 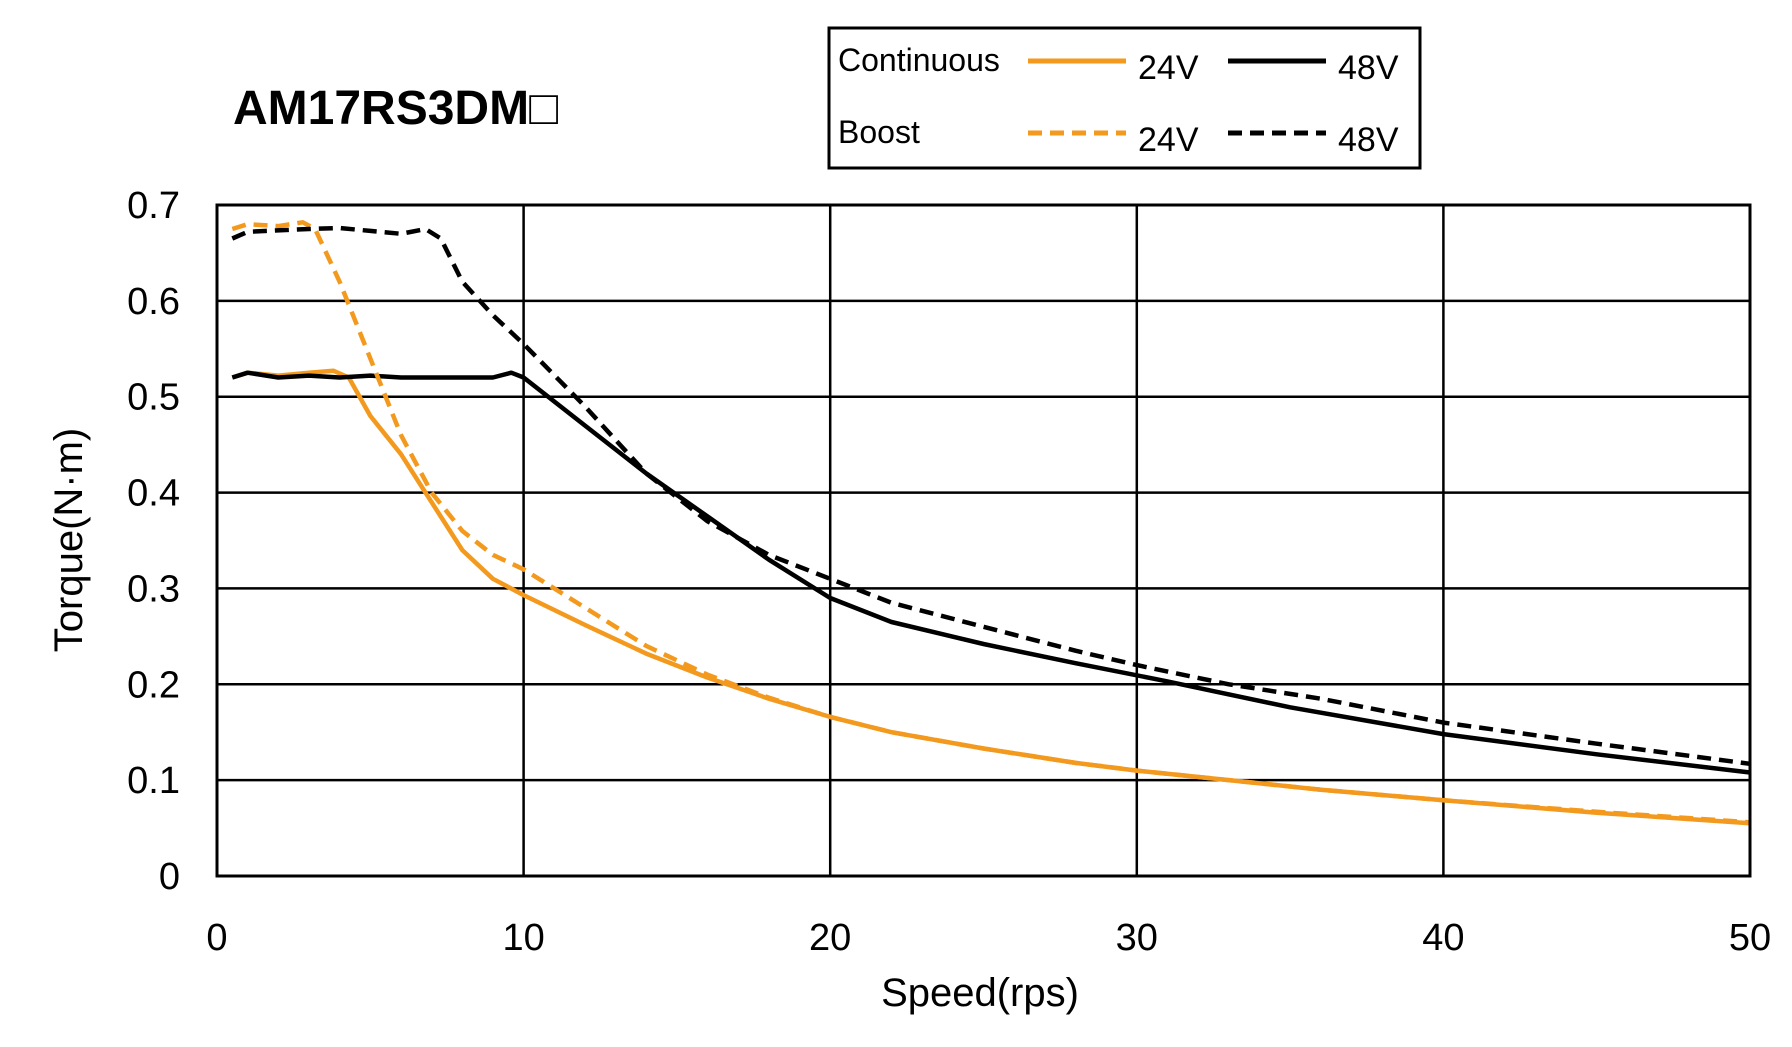 What do you see at coordinates (980, 993) in the screenshot?
I see `x-axis-label: Speed(rps)` at bounding box center [980, 993].